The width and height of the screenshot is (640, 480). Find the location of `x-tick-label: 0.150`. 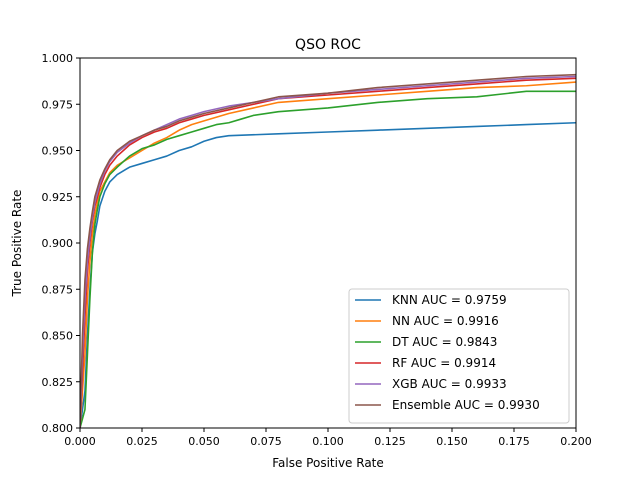

x-tick-label: 0.150 is located at coordinates (452, 441).